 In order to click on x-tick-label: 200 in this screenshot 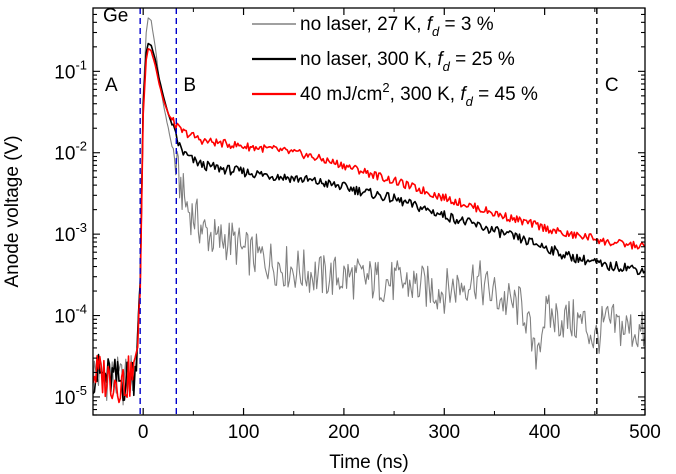, I will do `click(344, 432)`.